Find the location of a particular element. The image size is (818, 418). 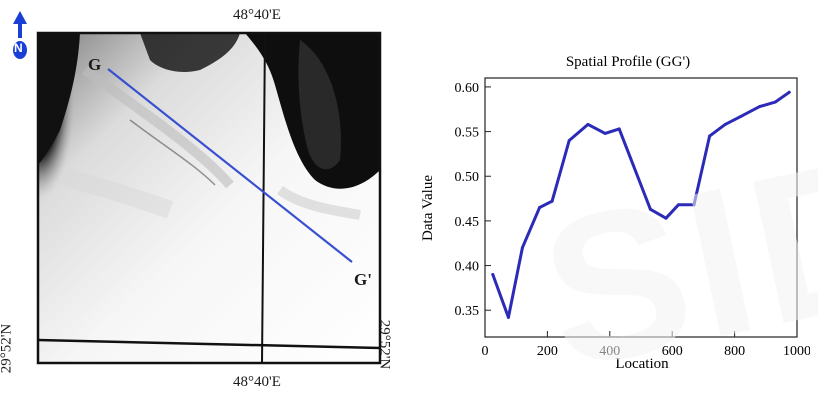

profile-line is located at coordinates (230, 165).